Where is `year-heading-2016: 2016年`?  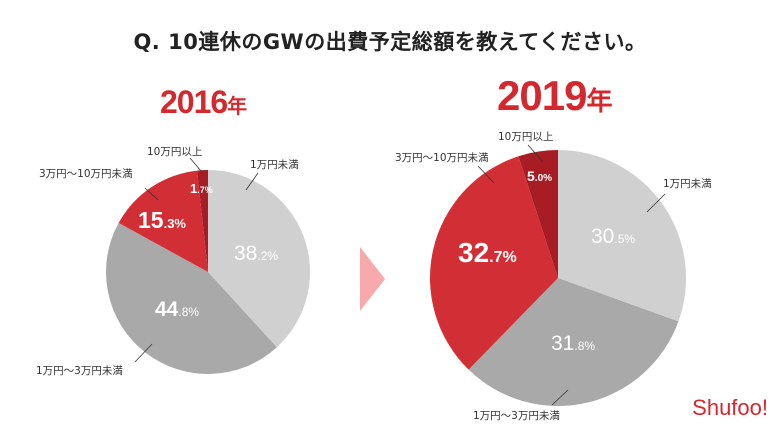
year-heading-2016: 2016年 is located at coordinates (203, 102).